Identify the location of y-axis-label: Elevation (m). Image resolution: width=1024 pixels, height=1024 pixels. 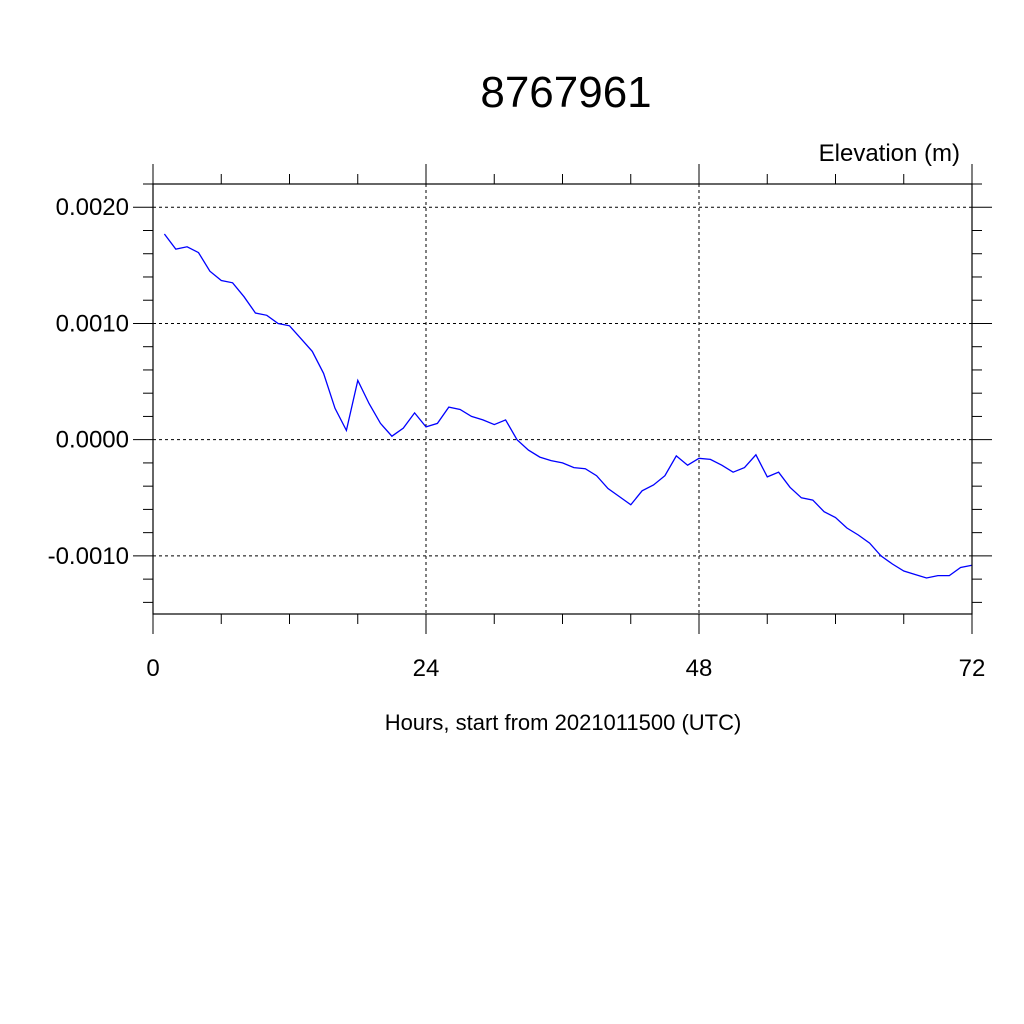
(889, 153).